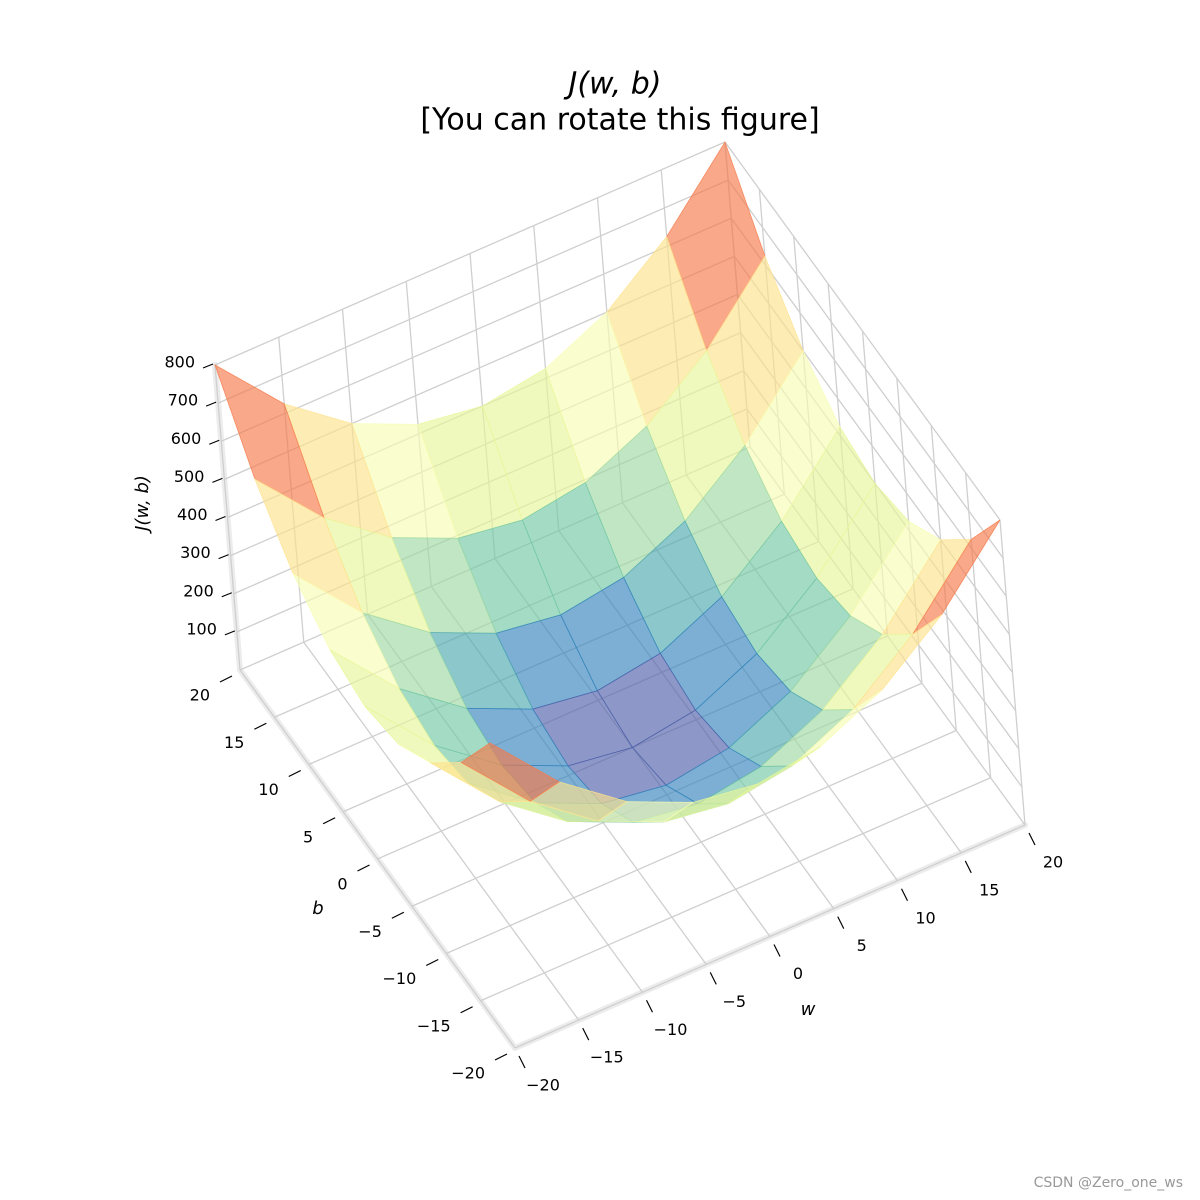 This screenshot has width=1200, height=1200. What do you see at coordinates (607, 1057) in the screenshot?
I see `x-tick-label: −15` at bounding box center [607, 1057].